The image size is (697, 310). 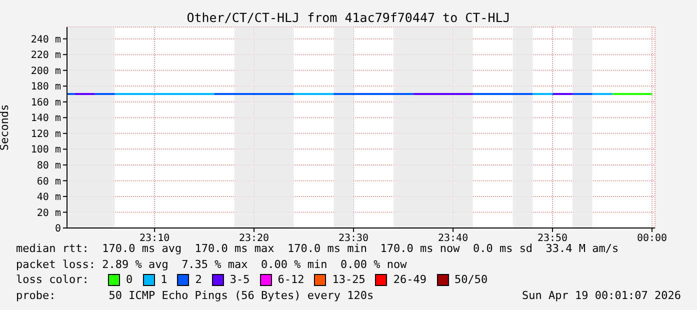 I want to click on x-tick-label: 23:40, so click(x=453, y=238).